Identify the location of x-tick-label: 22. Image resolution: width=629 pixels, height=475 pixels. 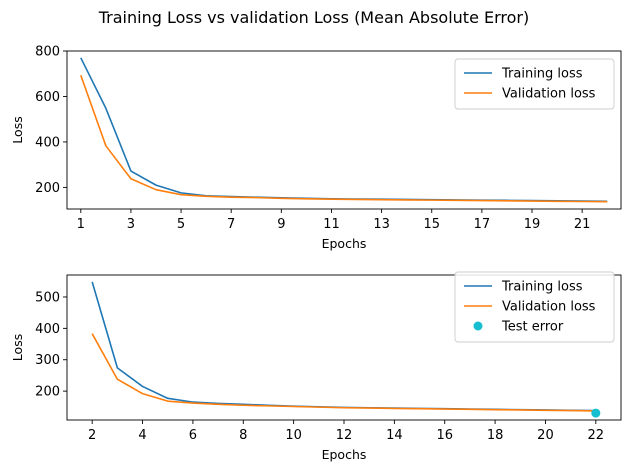
(596, 435).